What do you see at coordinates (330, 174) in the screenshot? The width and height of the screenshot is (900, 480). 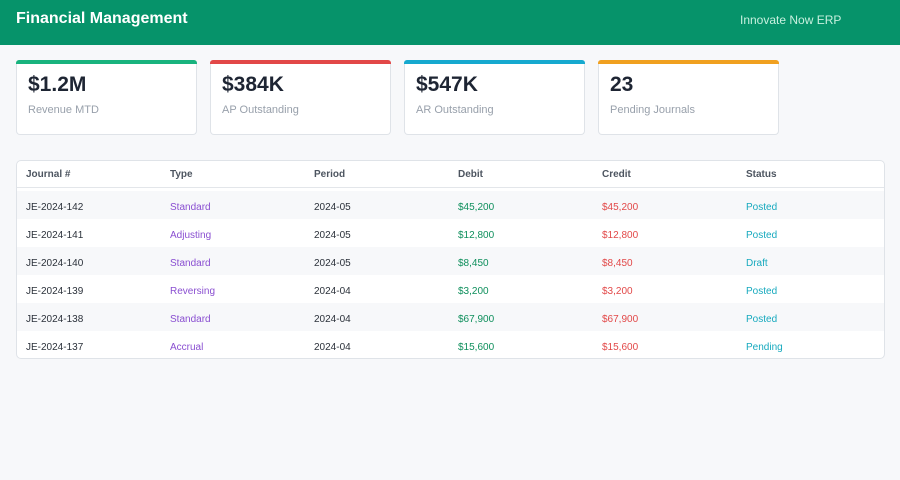 I see `column-header-period: Period` at bounding box center [330, 174].